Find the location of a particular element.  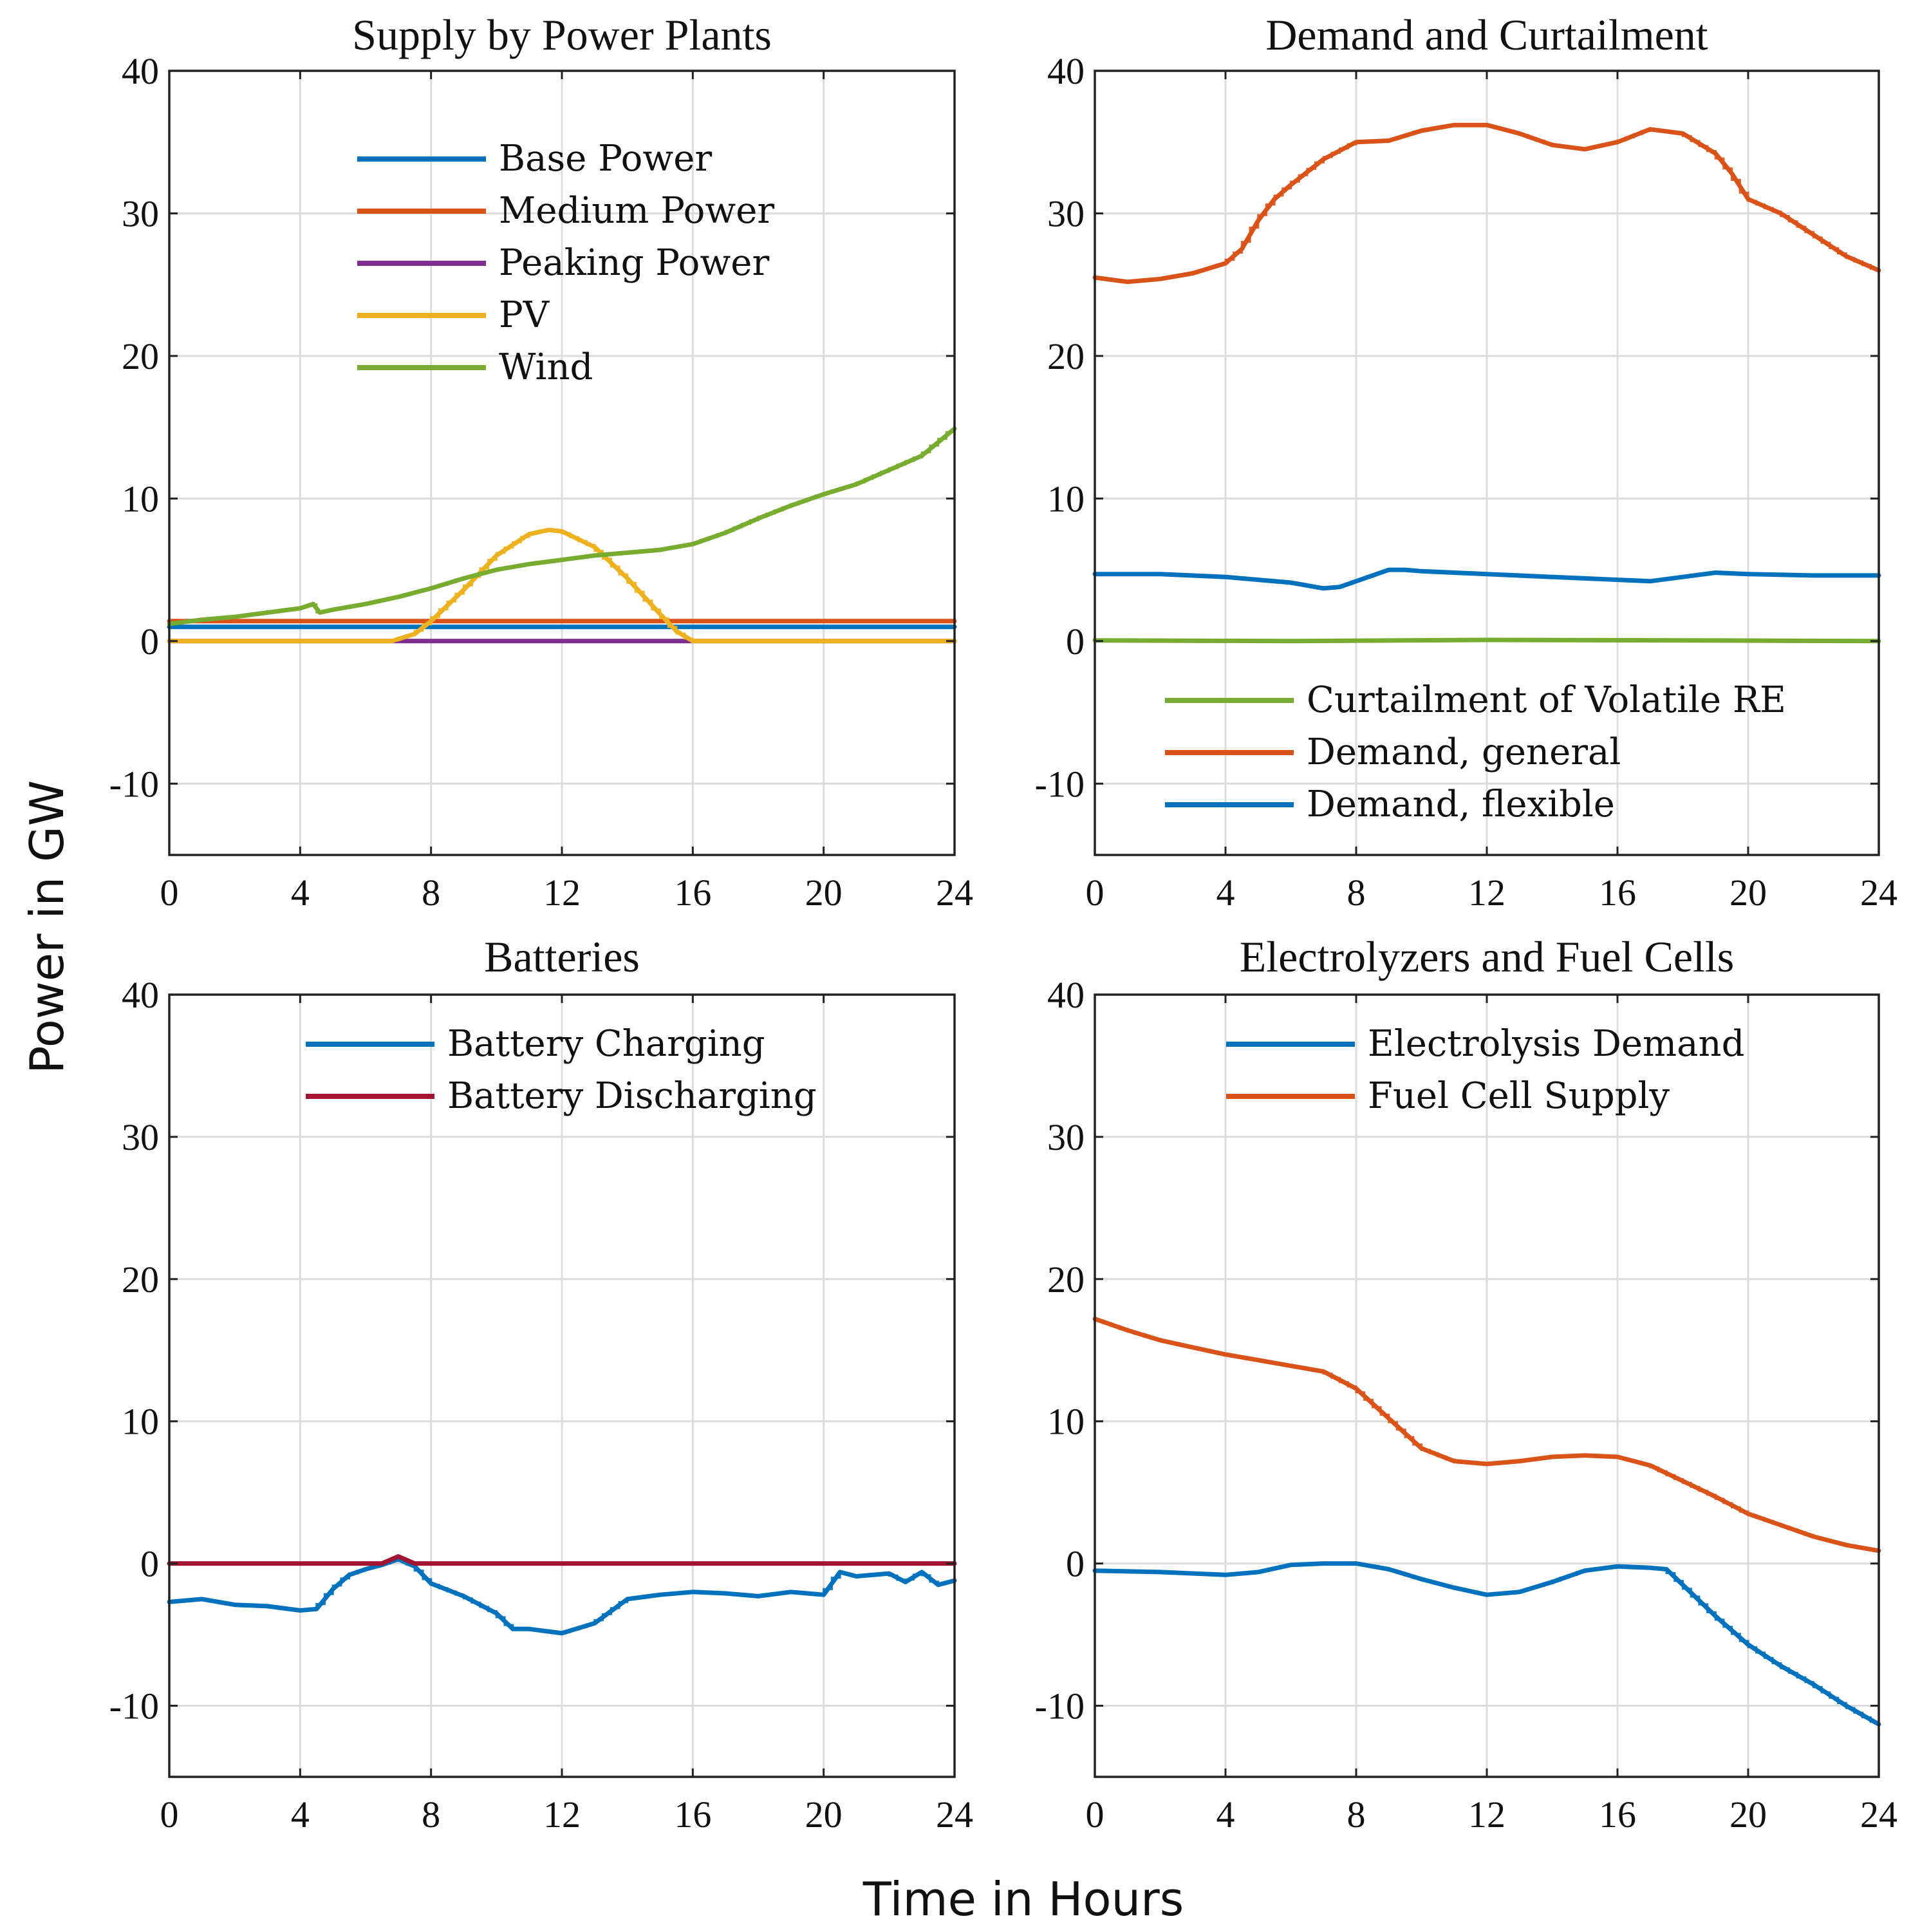

series-step-fuel-cell-supply is located at coordinates (1487, 1435).